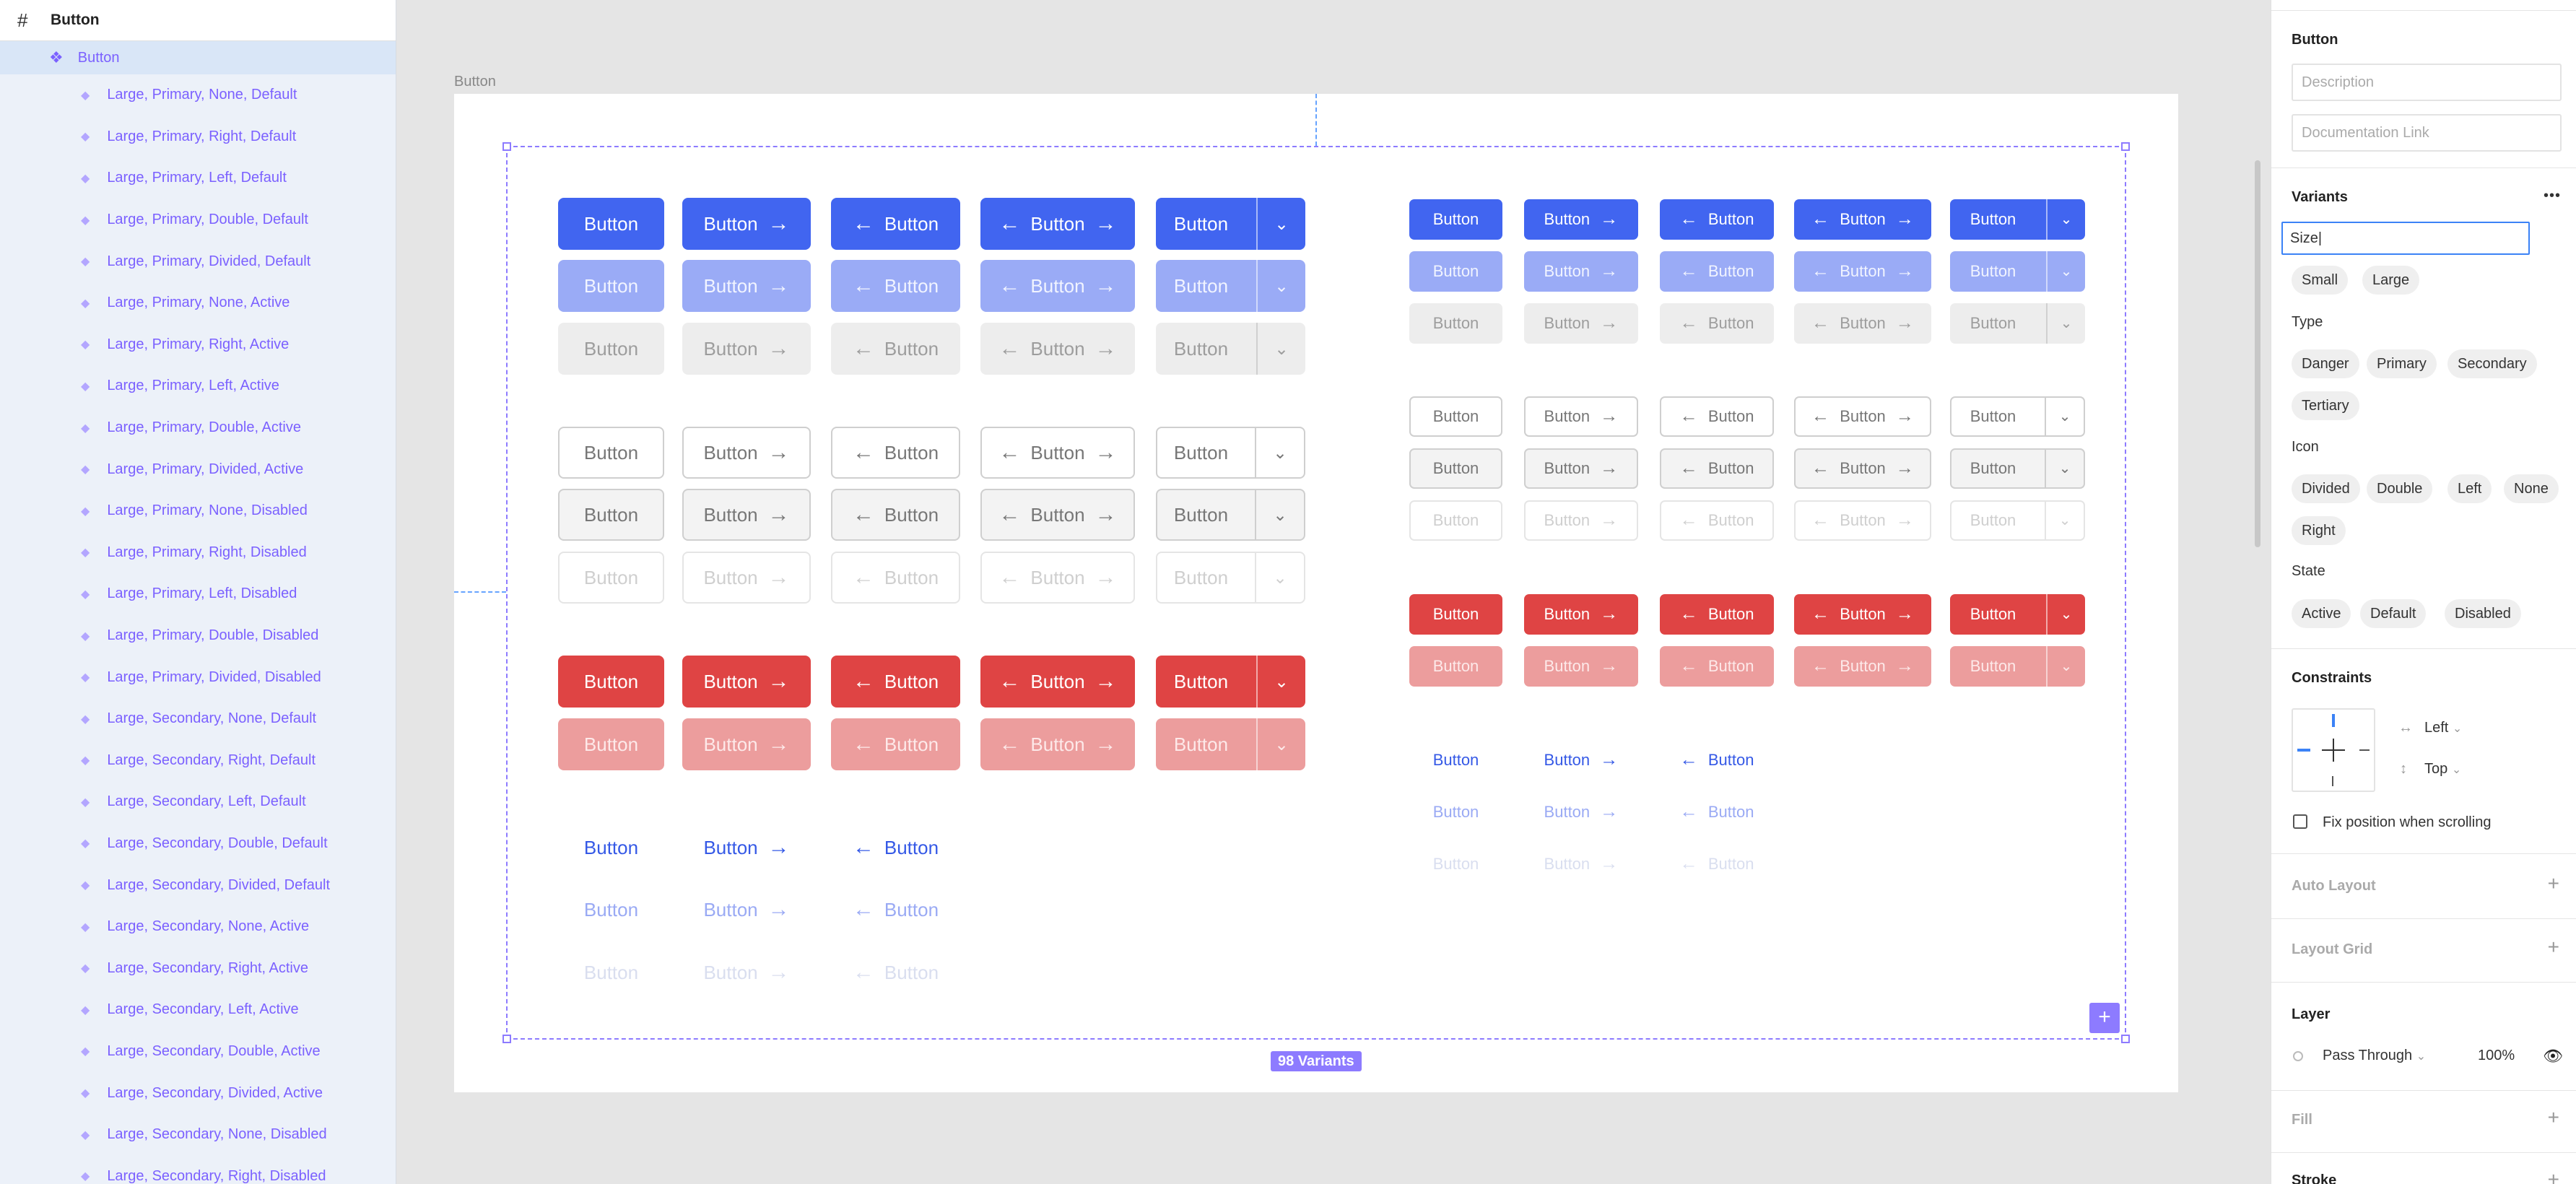 Image resolution: width=2576 pixels, height=1184 pixels. What do you see at coordinates (198, 511) in the screenshot?
I see `layer-variant-item: ◆ Large, Primary, None, Disabled` at bounding box center [198, 511].